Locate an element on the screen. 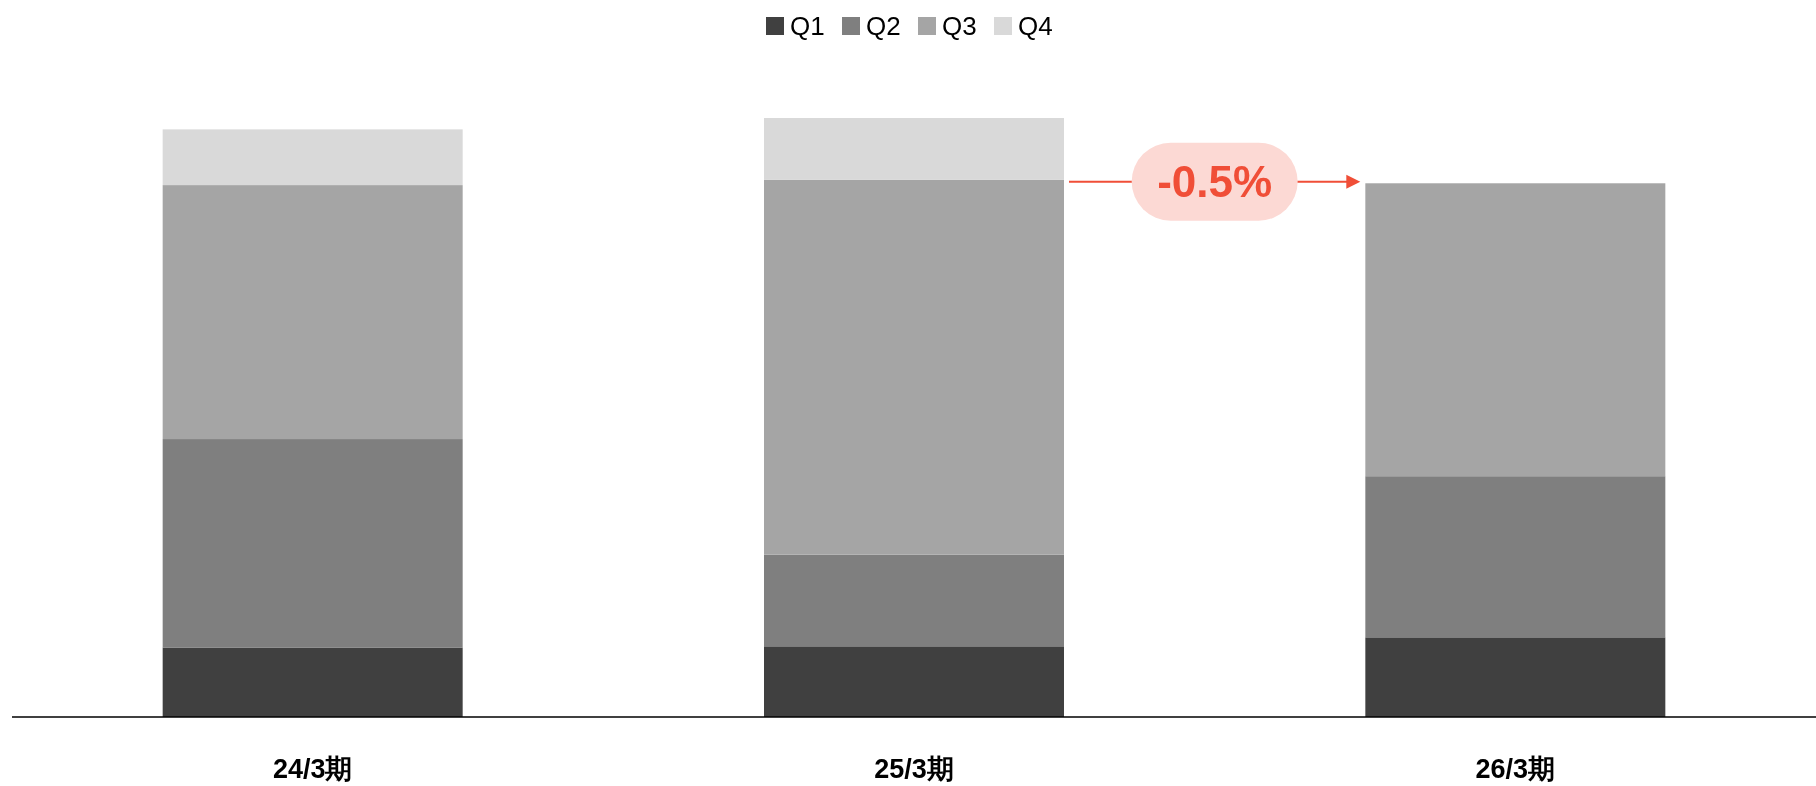 This screenshot has height=786, width=1816. legend-label: Q4 is located at coordinates (1035, 26).